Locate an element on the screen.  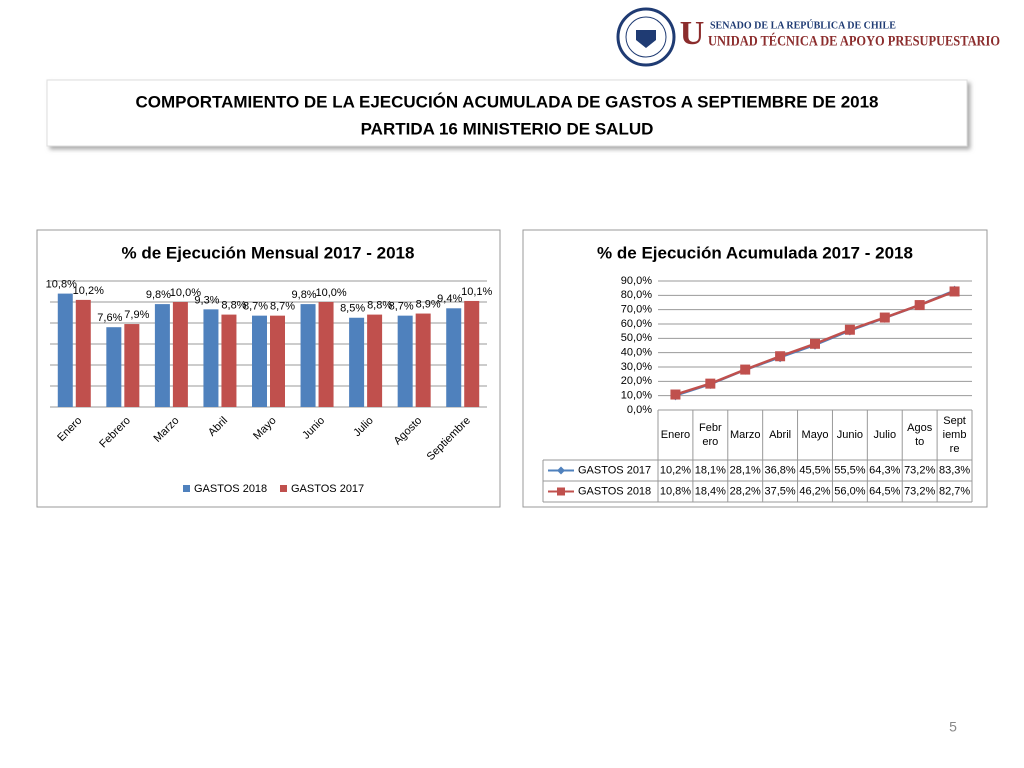
data-label: 7,6% is located at coordinates (109, 318).